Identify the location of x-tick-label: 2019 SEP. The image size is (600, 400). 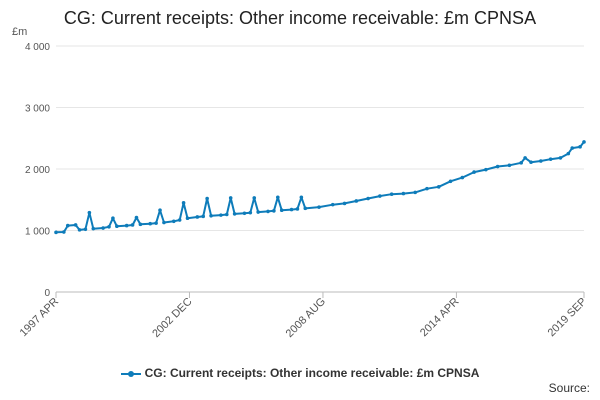
(568, 318).